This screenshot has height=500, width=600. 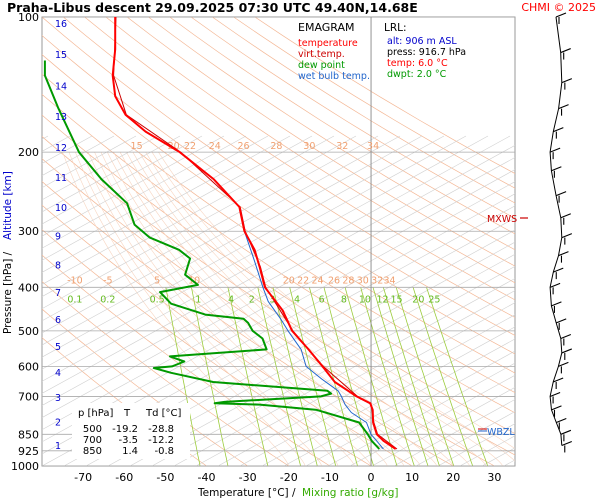 I want to click on y-tick-label: 1000, so click(x=25, y=466).